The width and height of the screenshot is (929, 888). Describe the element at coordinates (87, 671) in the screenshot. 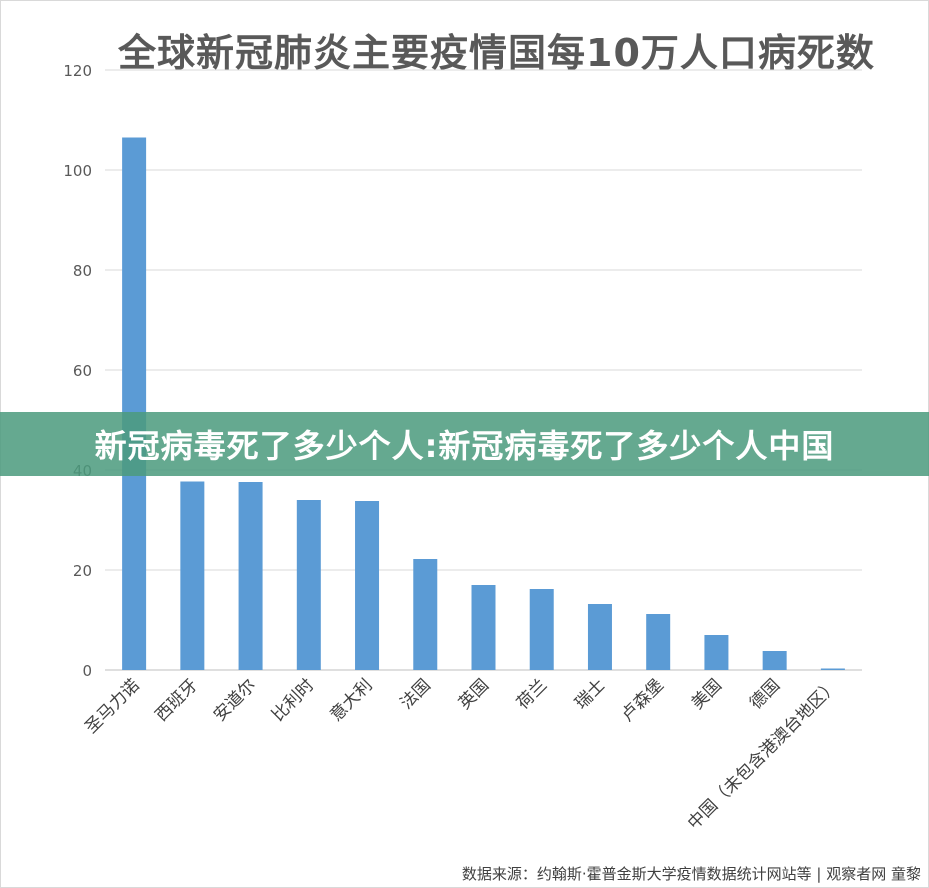

I see `y-tick-label: 0` at that location.